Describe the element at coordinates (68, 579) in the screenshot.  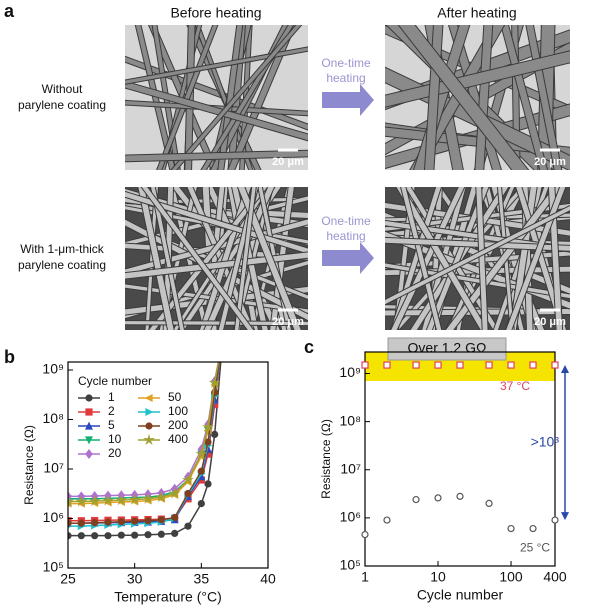
I see `x-tick-label: 25` at that location.